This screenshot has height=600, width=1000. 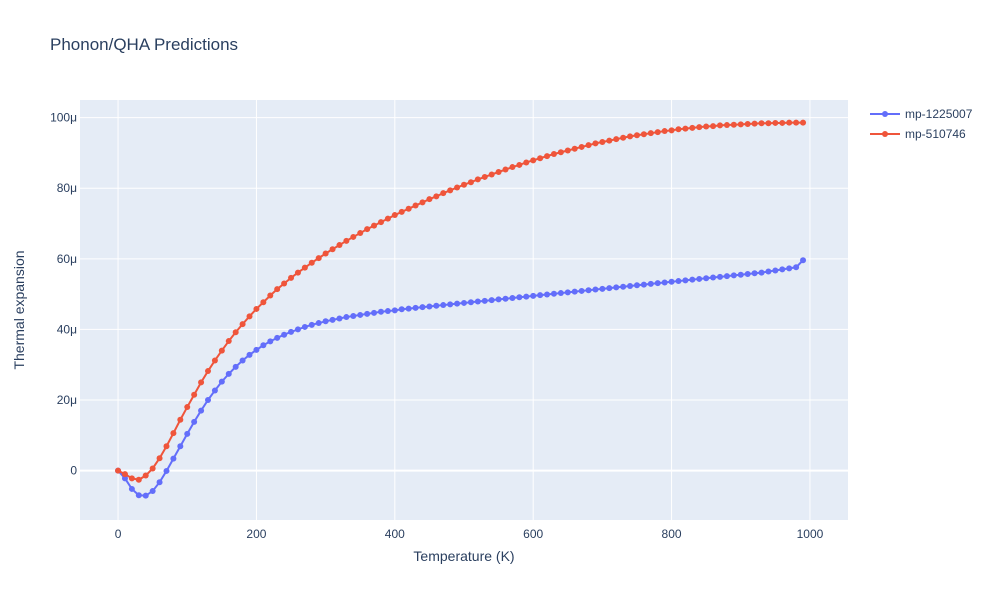 I want to click on x-axis-ticks: 0 200 400 600 800 1000, so click(x=469, y=534).